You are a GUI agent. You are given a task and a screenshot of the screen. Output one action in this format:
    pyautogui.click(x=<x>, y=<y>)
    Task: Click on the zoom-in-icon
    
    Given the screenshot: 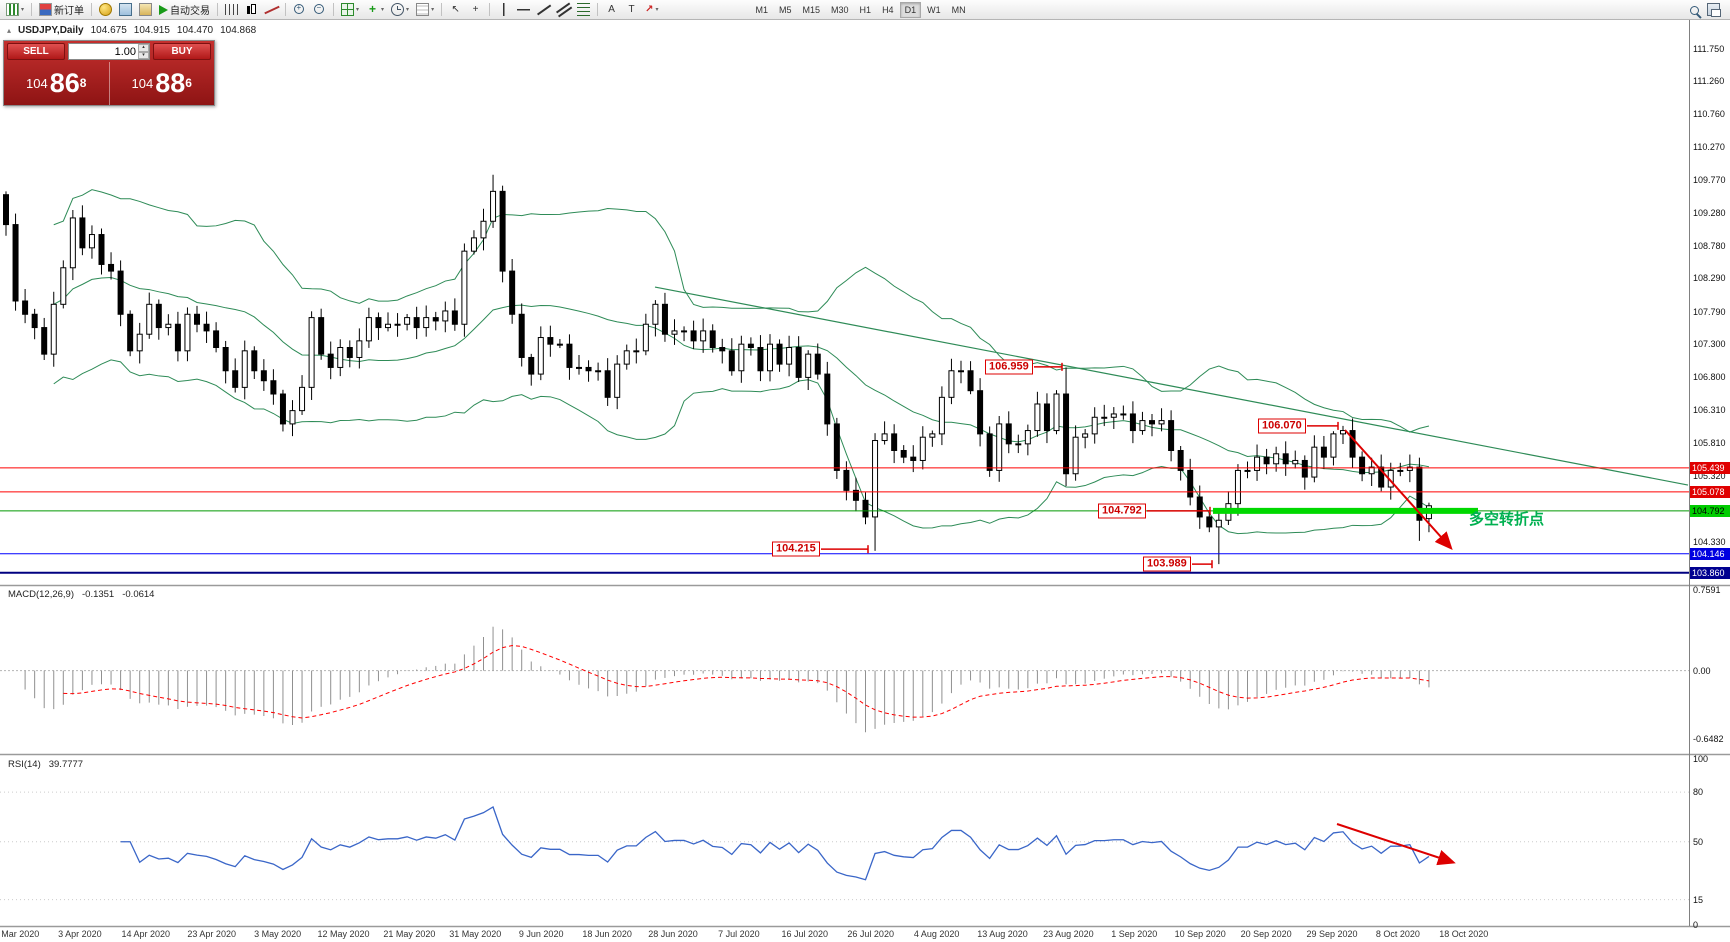 What is the action you would take?
    pyautogui.click(x=299, y=9)
    